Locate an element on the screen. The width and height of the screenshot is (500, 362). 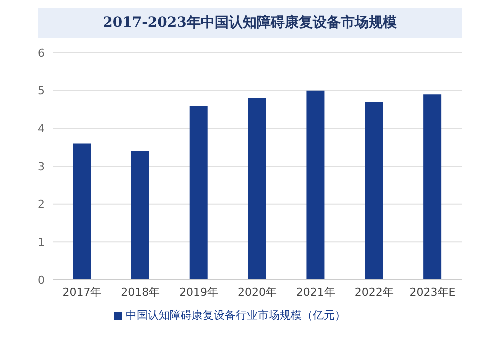
x-tick-label: 2021年 is located at coordinates (316, 292).